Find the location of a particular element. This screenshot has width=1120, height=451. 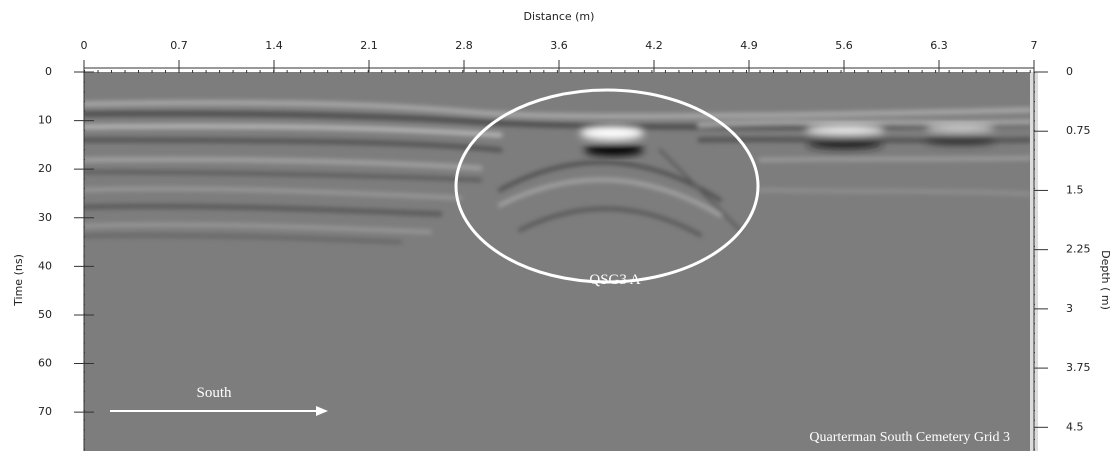

y-minor-ticks is located at coordinates (86, 261).